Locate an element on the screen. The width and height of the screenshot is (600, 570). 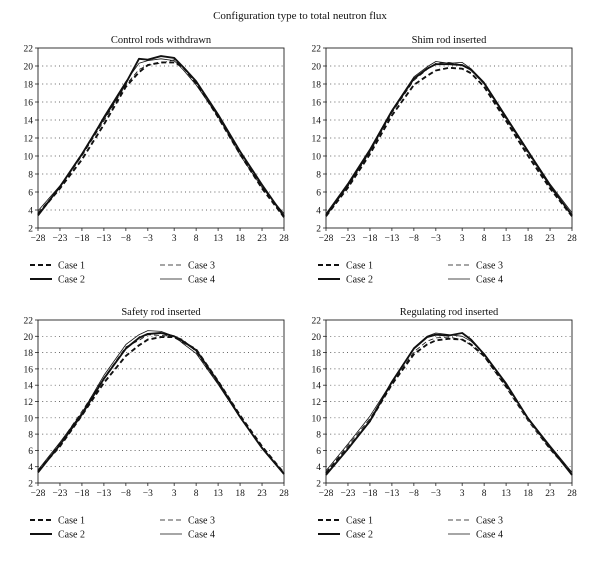
y-tick-label: 8 is located at coordinates (318, 436).